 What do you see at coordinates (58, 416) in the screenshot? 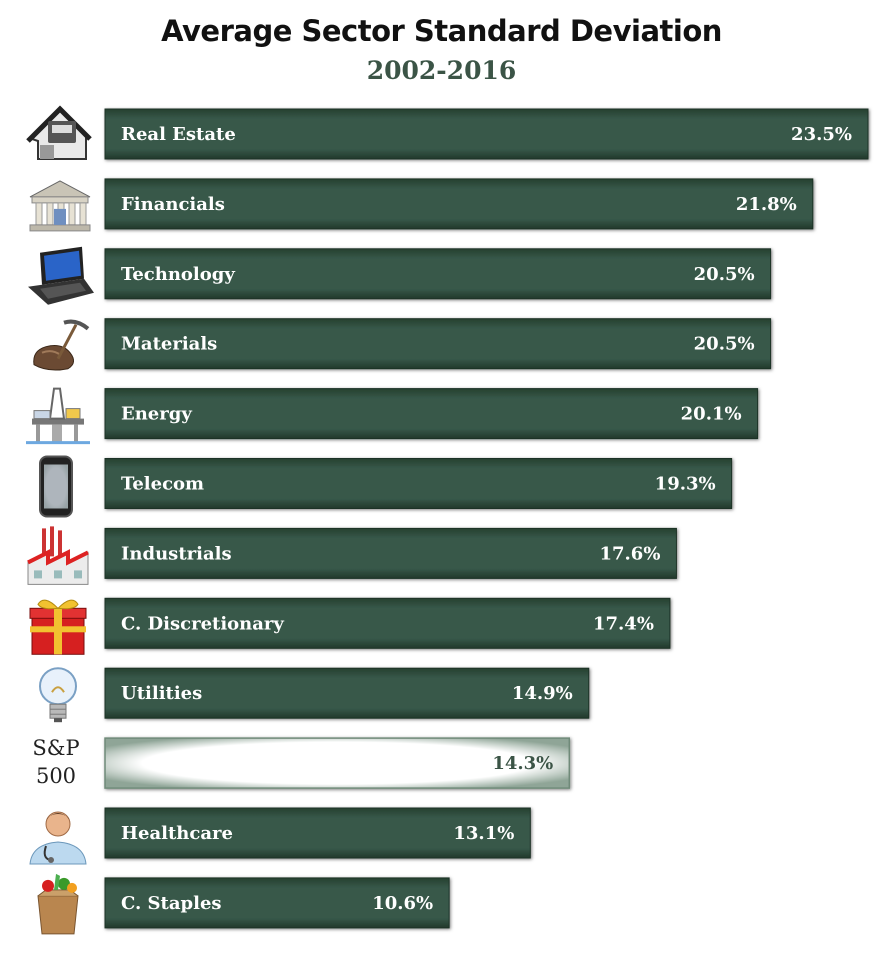
I see `oil-rig-icon` at bounding box center [58, 416].